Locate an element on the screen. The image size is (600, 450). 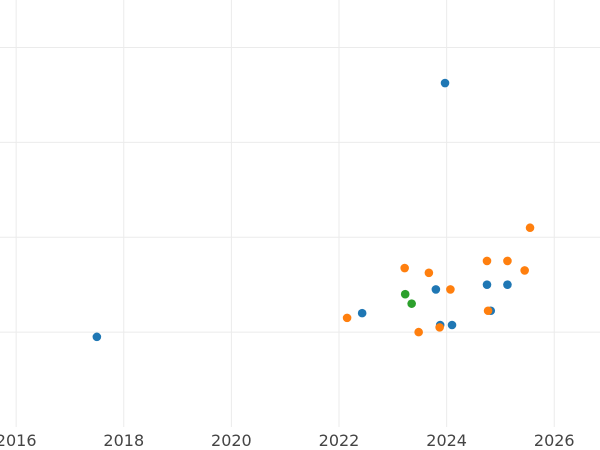
x-tick-label: 2018 is located at coordinates (123, 440).